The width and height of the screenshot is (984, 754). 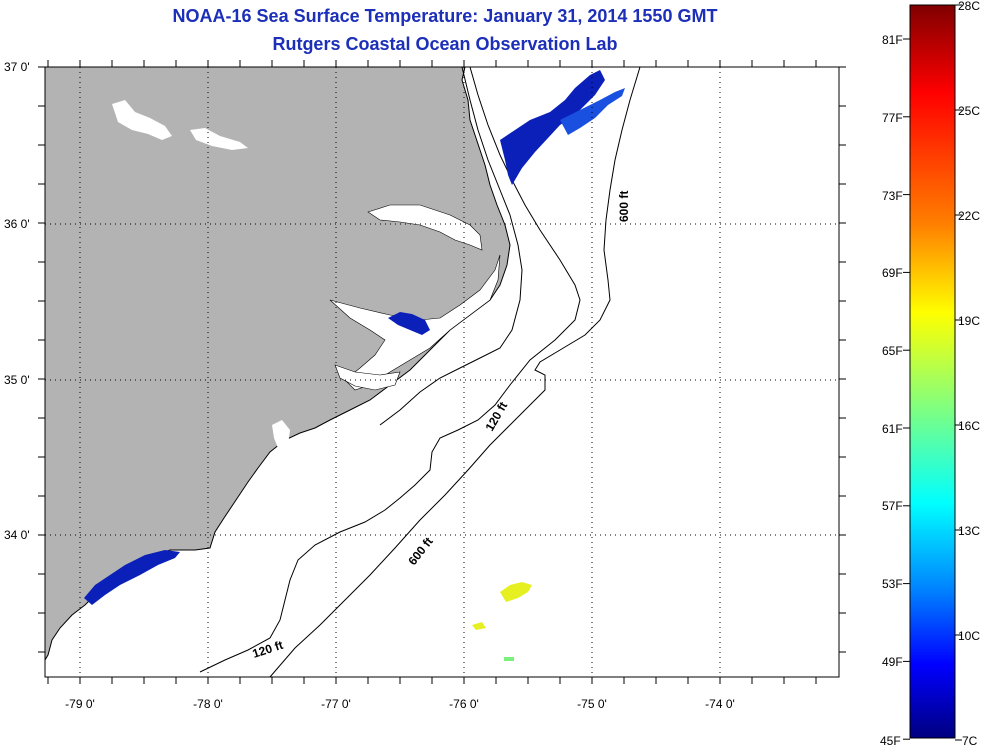 I want to click on barrier-islands, so click(x=451, y=246).